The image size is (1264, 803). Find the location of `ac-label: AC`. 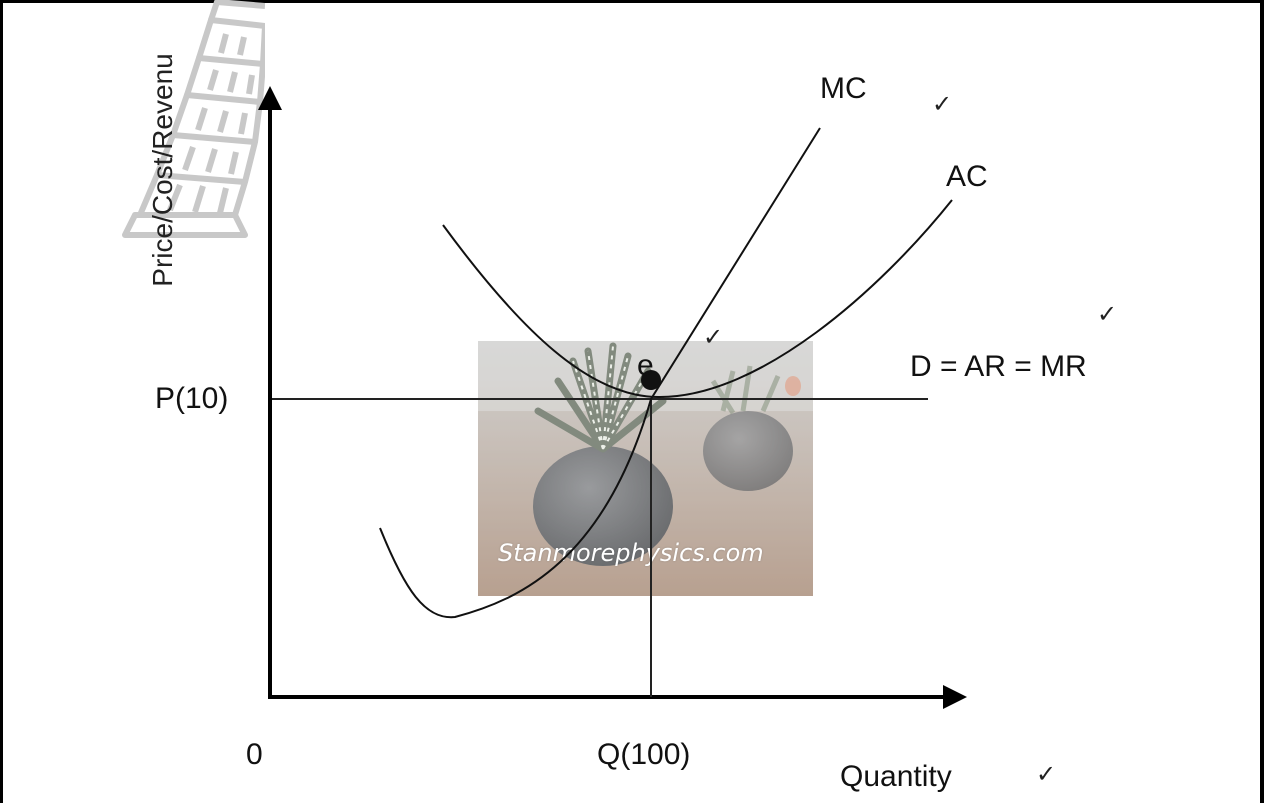

ac-label: AC is located at coordinates (967, 176).